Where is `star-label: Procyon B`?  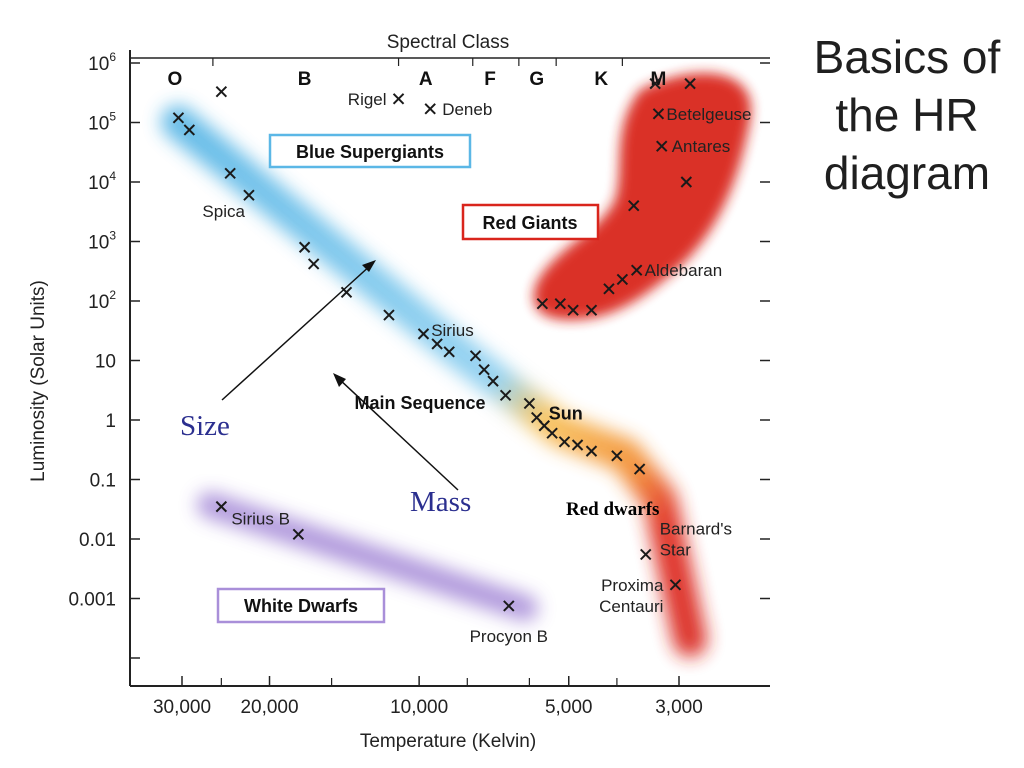 star-label: Procyon B is located at coordinates (509, 636).